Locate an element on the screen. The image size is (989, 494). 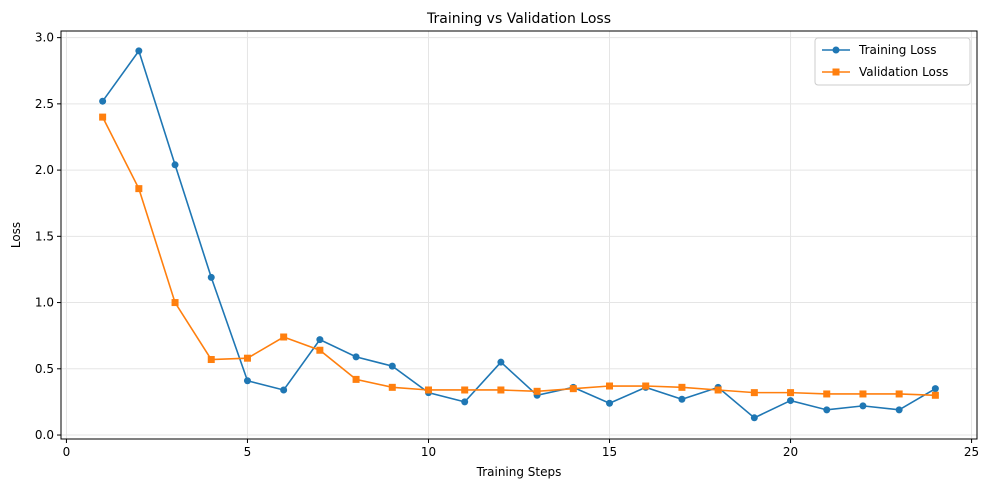
y-tick-label: 1.0 is located at coordinates (44, 303).